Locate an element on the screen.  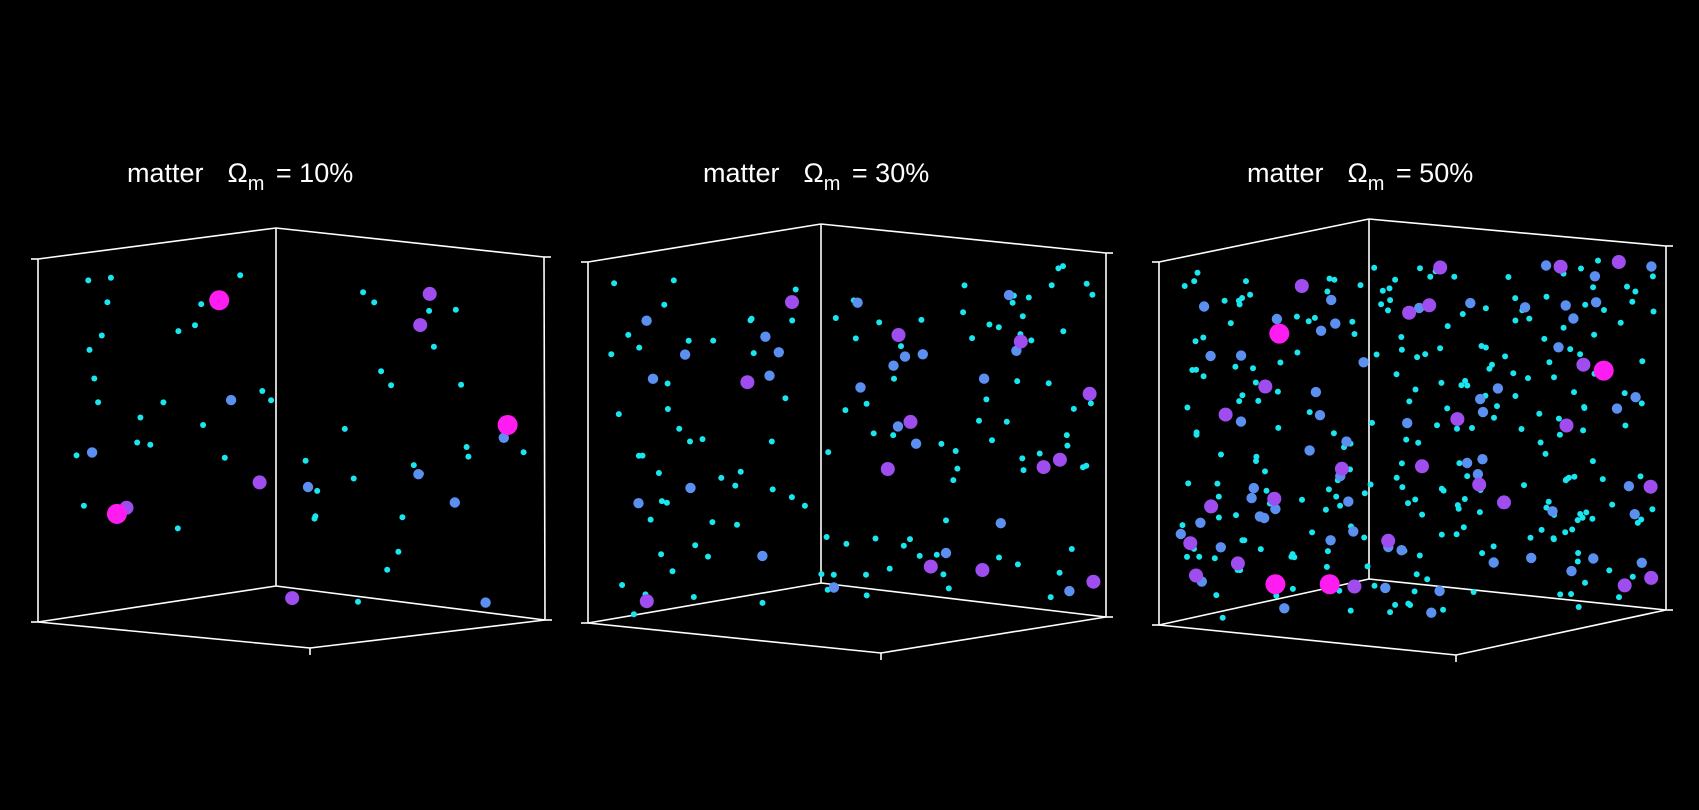
omega-subscript: m is located at coordinates (256, 184).